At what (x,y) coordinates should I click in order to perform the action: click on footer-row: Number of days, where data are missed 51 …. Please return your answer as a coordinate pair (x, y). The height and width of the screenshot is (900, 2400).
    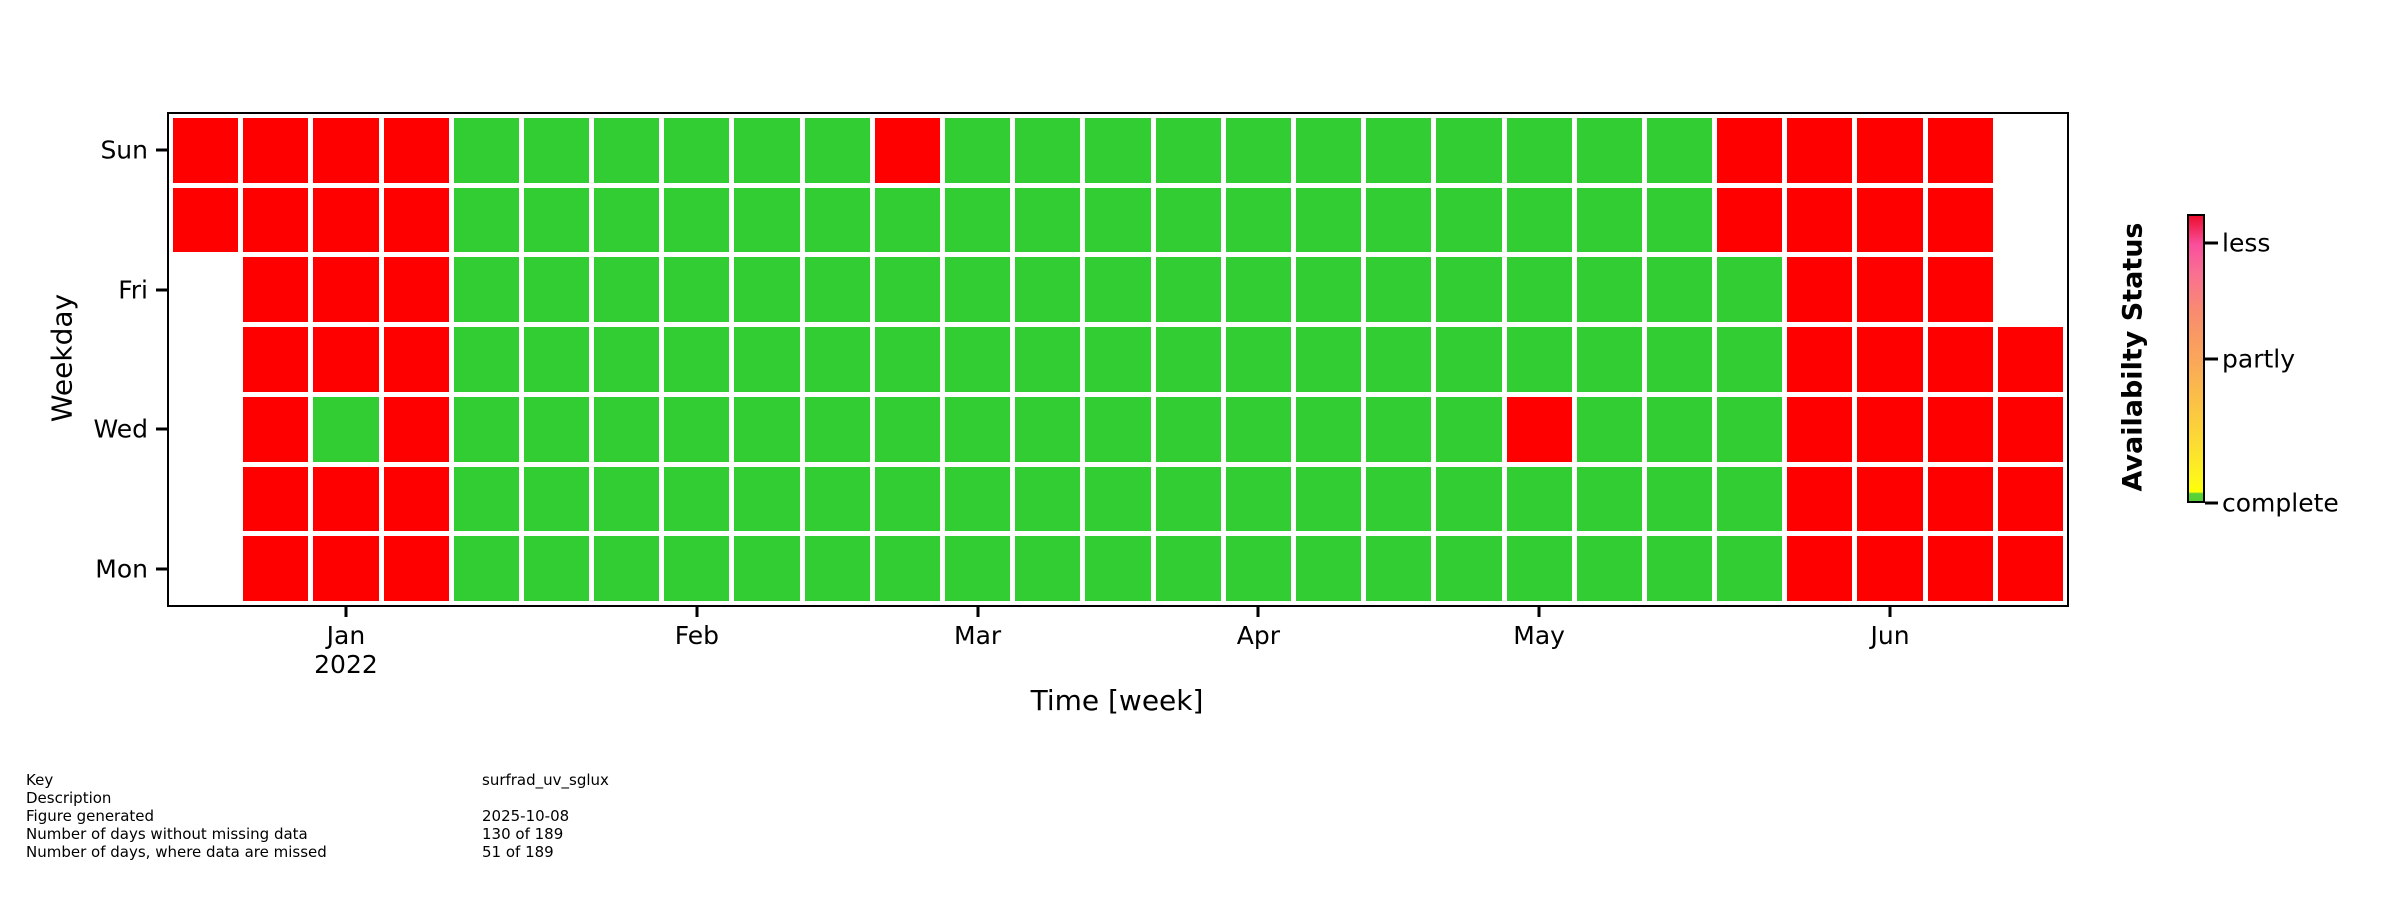
    Looking at the image, I should click on (290, 852).